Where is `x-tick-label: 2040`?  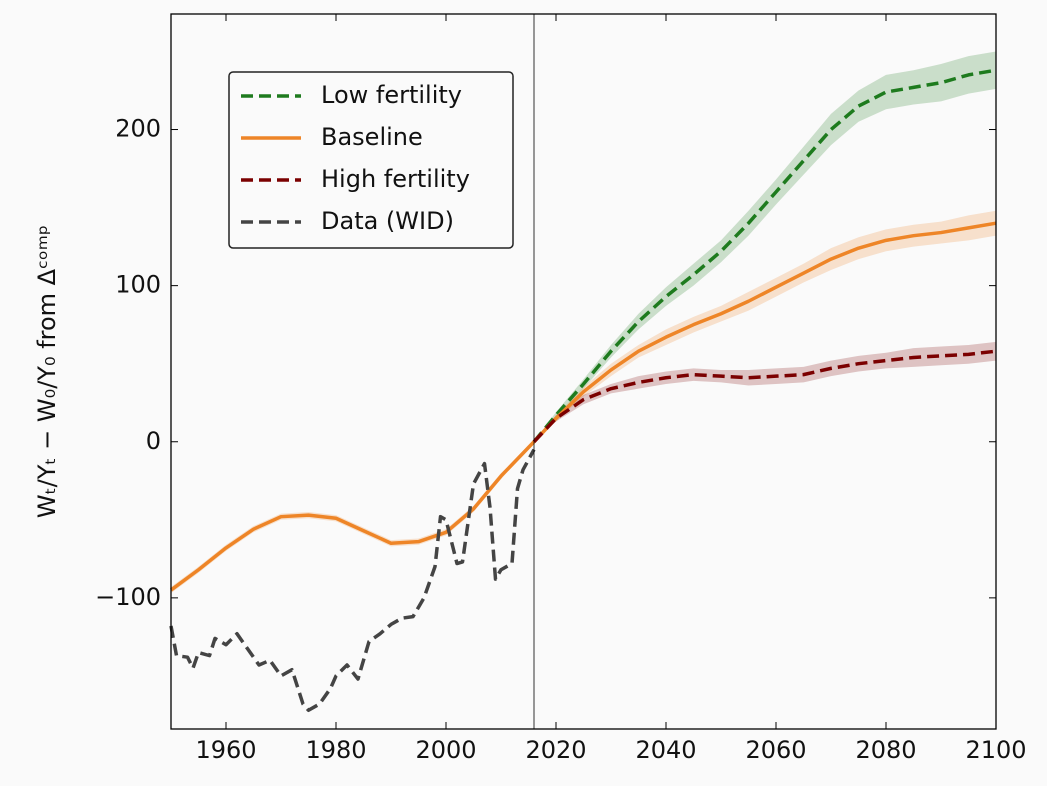
x-tick-label: 2040 is located at coordinates (665, 750).